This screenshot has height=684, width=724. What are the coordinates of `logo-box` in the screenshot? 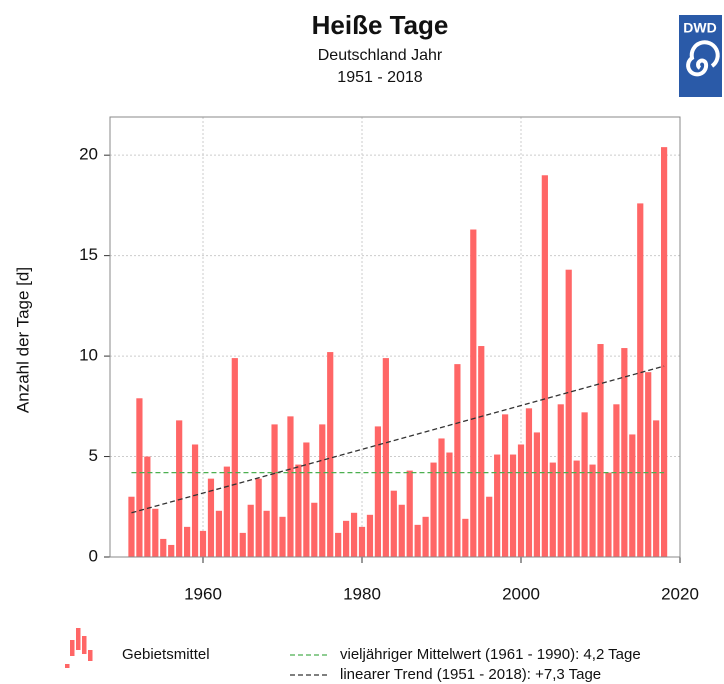 It's located at (700, 56).